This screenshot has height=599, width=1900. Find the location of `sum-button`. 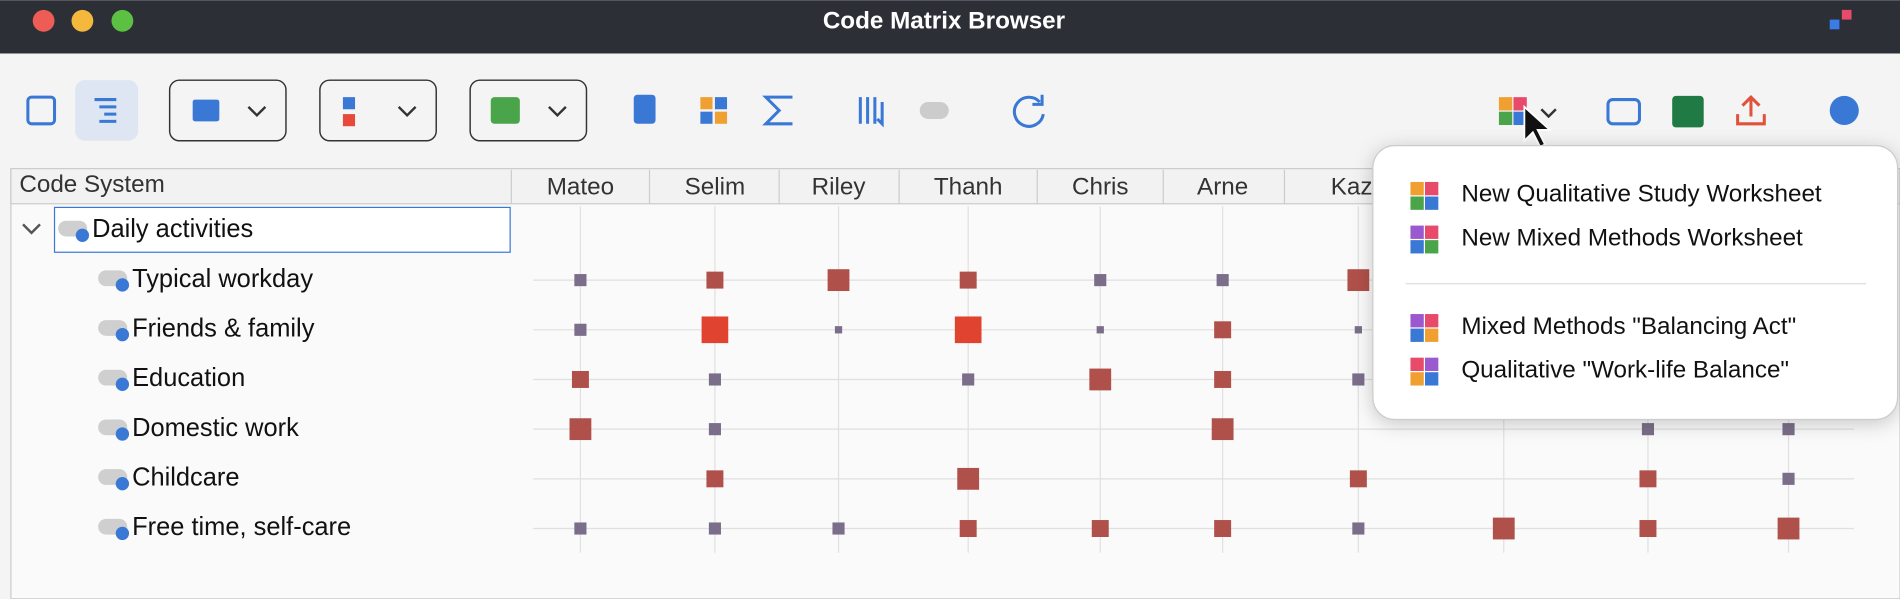

sum-button is located at coordinates (777, 110).